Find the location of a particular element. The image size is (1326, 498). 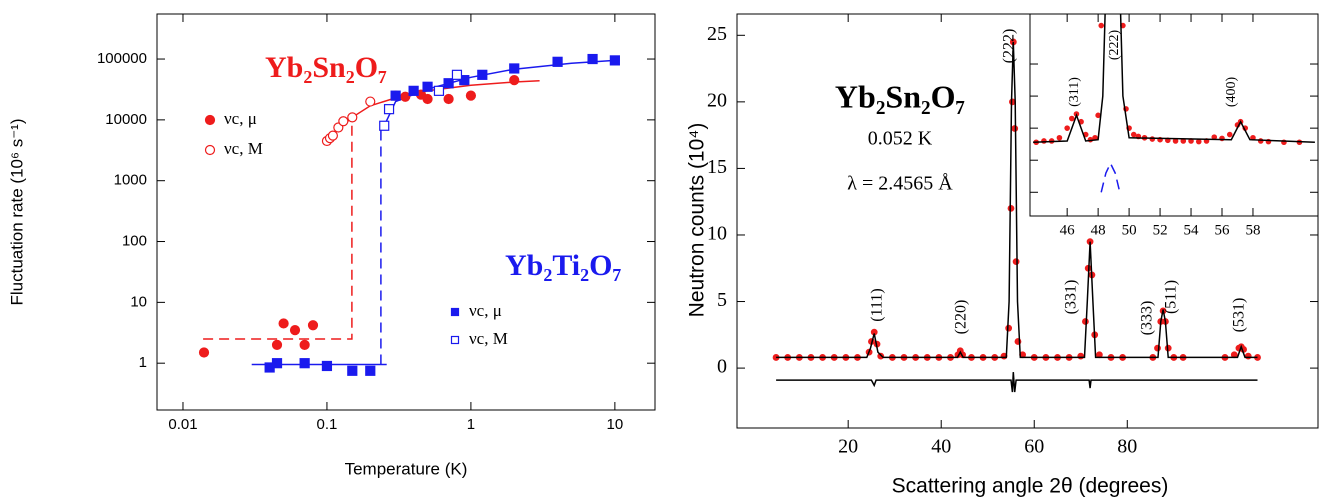

y-tick-label: 25 is located at coordinates (717, 34).